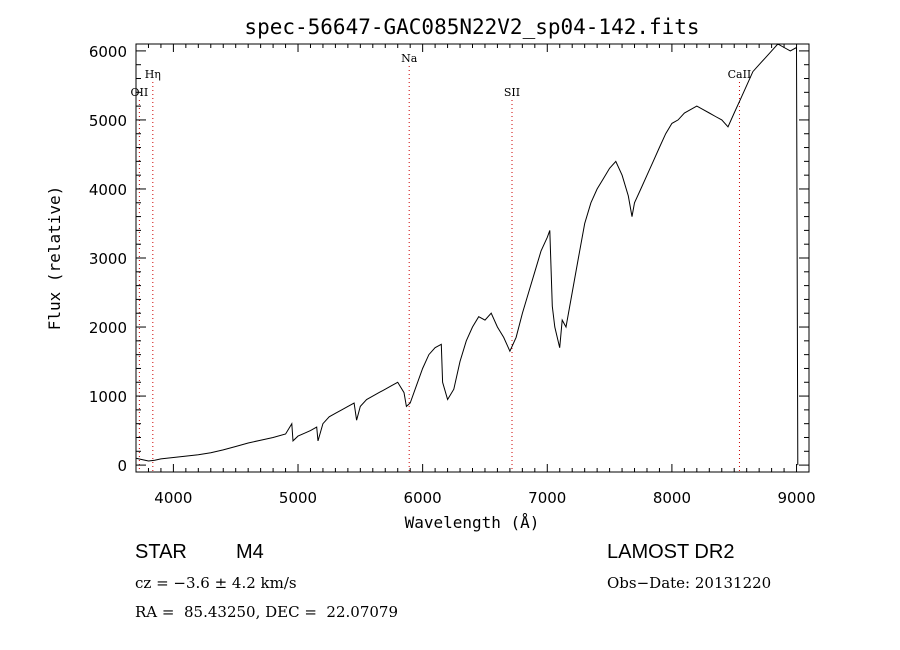  What do you see at coordinates (54, 258) in the screenshot?
I see `y-axis-label: Flux (relative)` at bounding box center [54, 258].